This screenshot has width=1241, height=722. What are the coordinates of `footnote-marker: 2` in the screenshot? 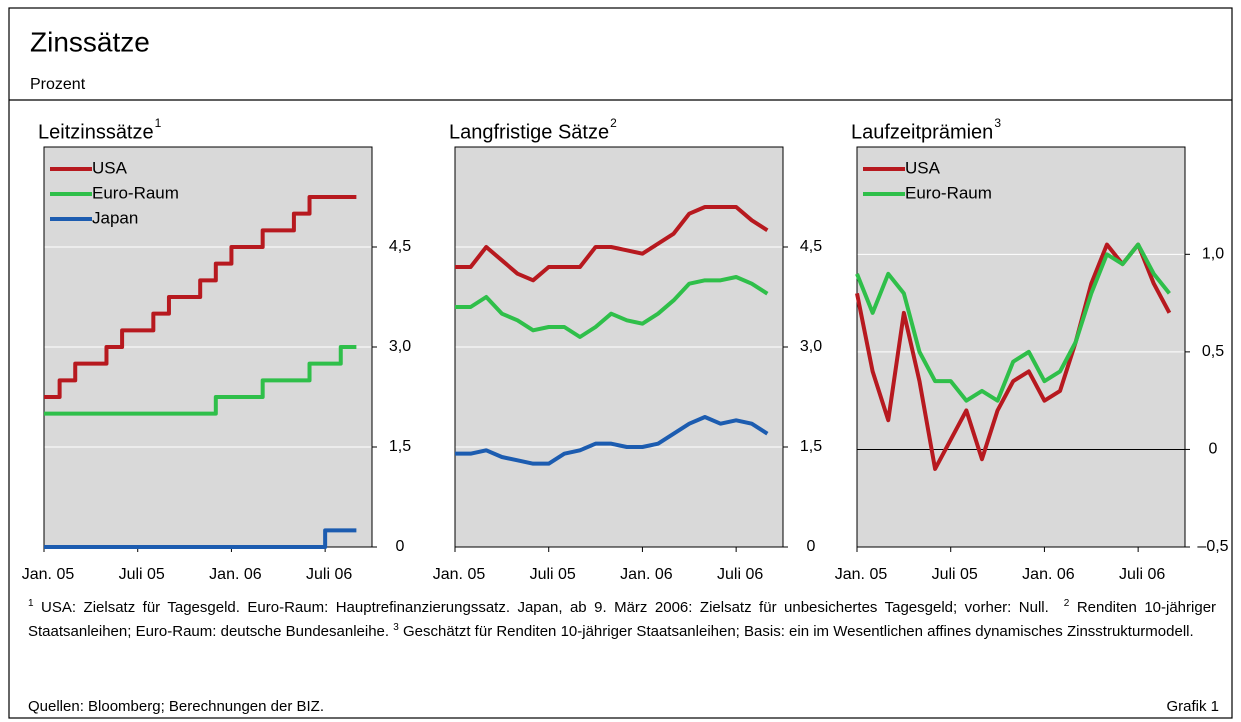 It's located at (1066, 603).